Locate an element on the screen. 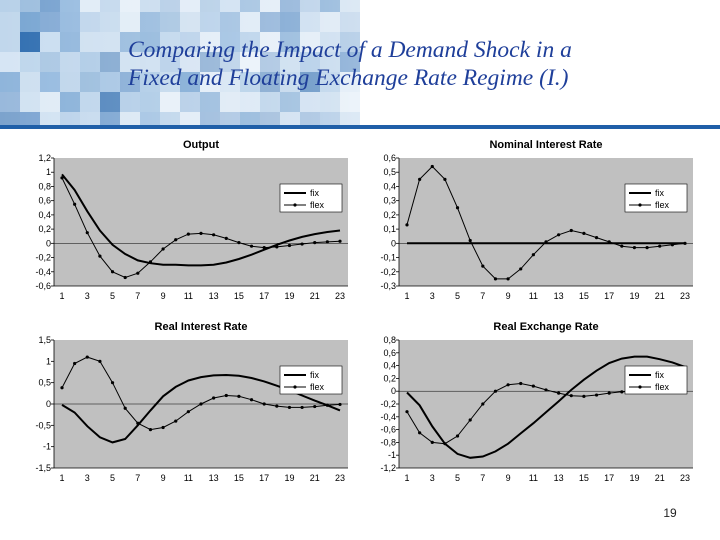  y-tick-label: -0,6 is located at coordinates (43, 286).